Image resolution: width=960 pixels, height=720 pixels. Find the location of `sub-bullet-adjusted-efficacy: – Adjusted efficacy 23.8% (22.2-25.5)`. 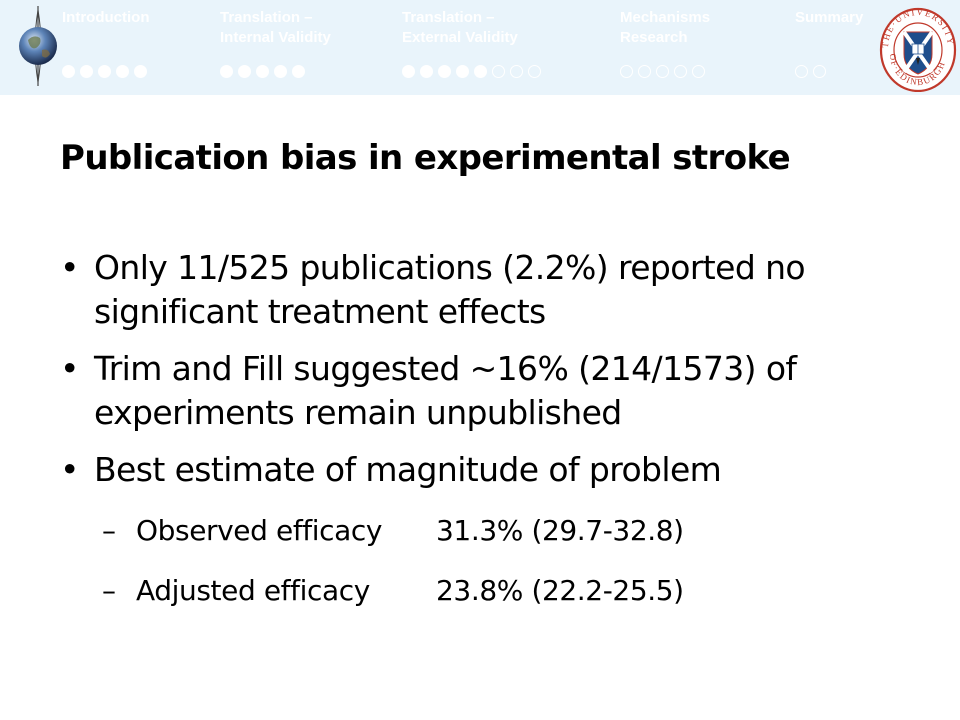

sub-bullet-adjusted-efficacy: – Adjusted efficacy 23.8% (22.2-25.5) is located at coordinates (490, 591).